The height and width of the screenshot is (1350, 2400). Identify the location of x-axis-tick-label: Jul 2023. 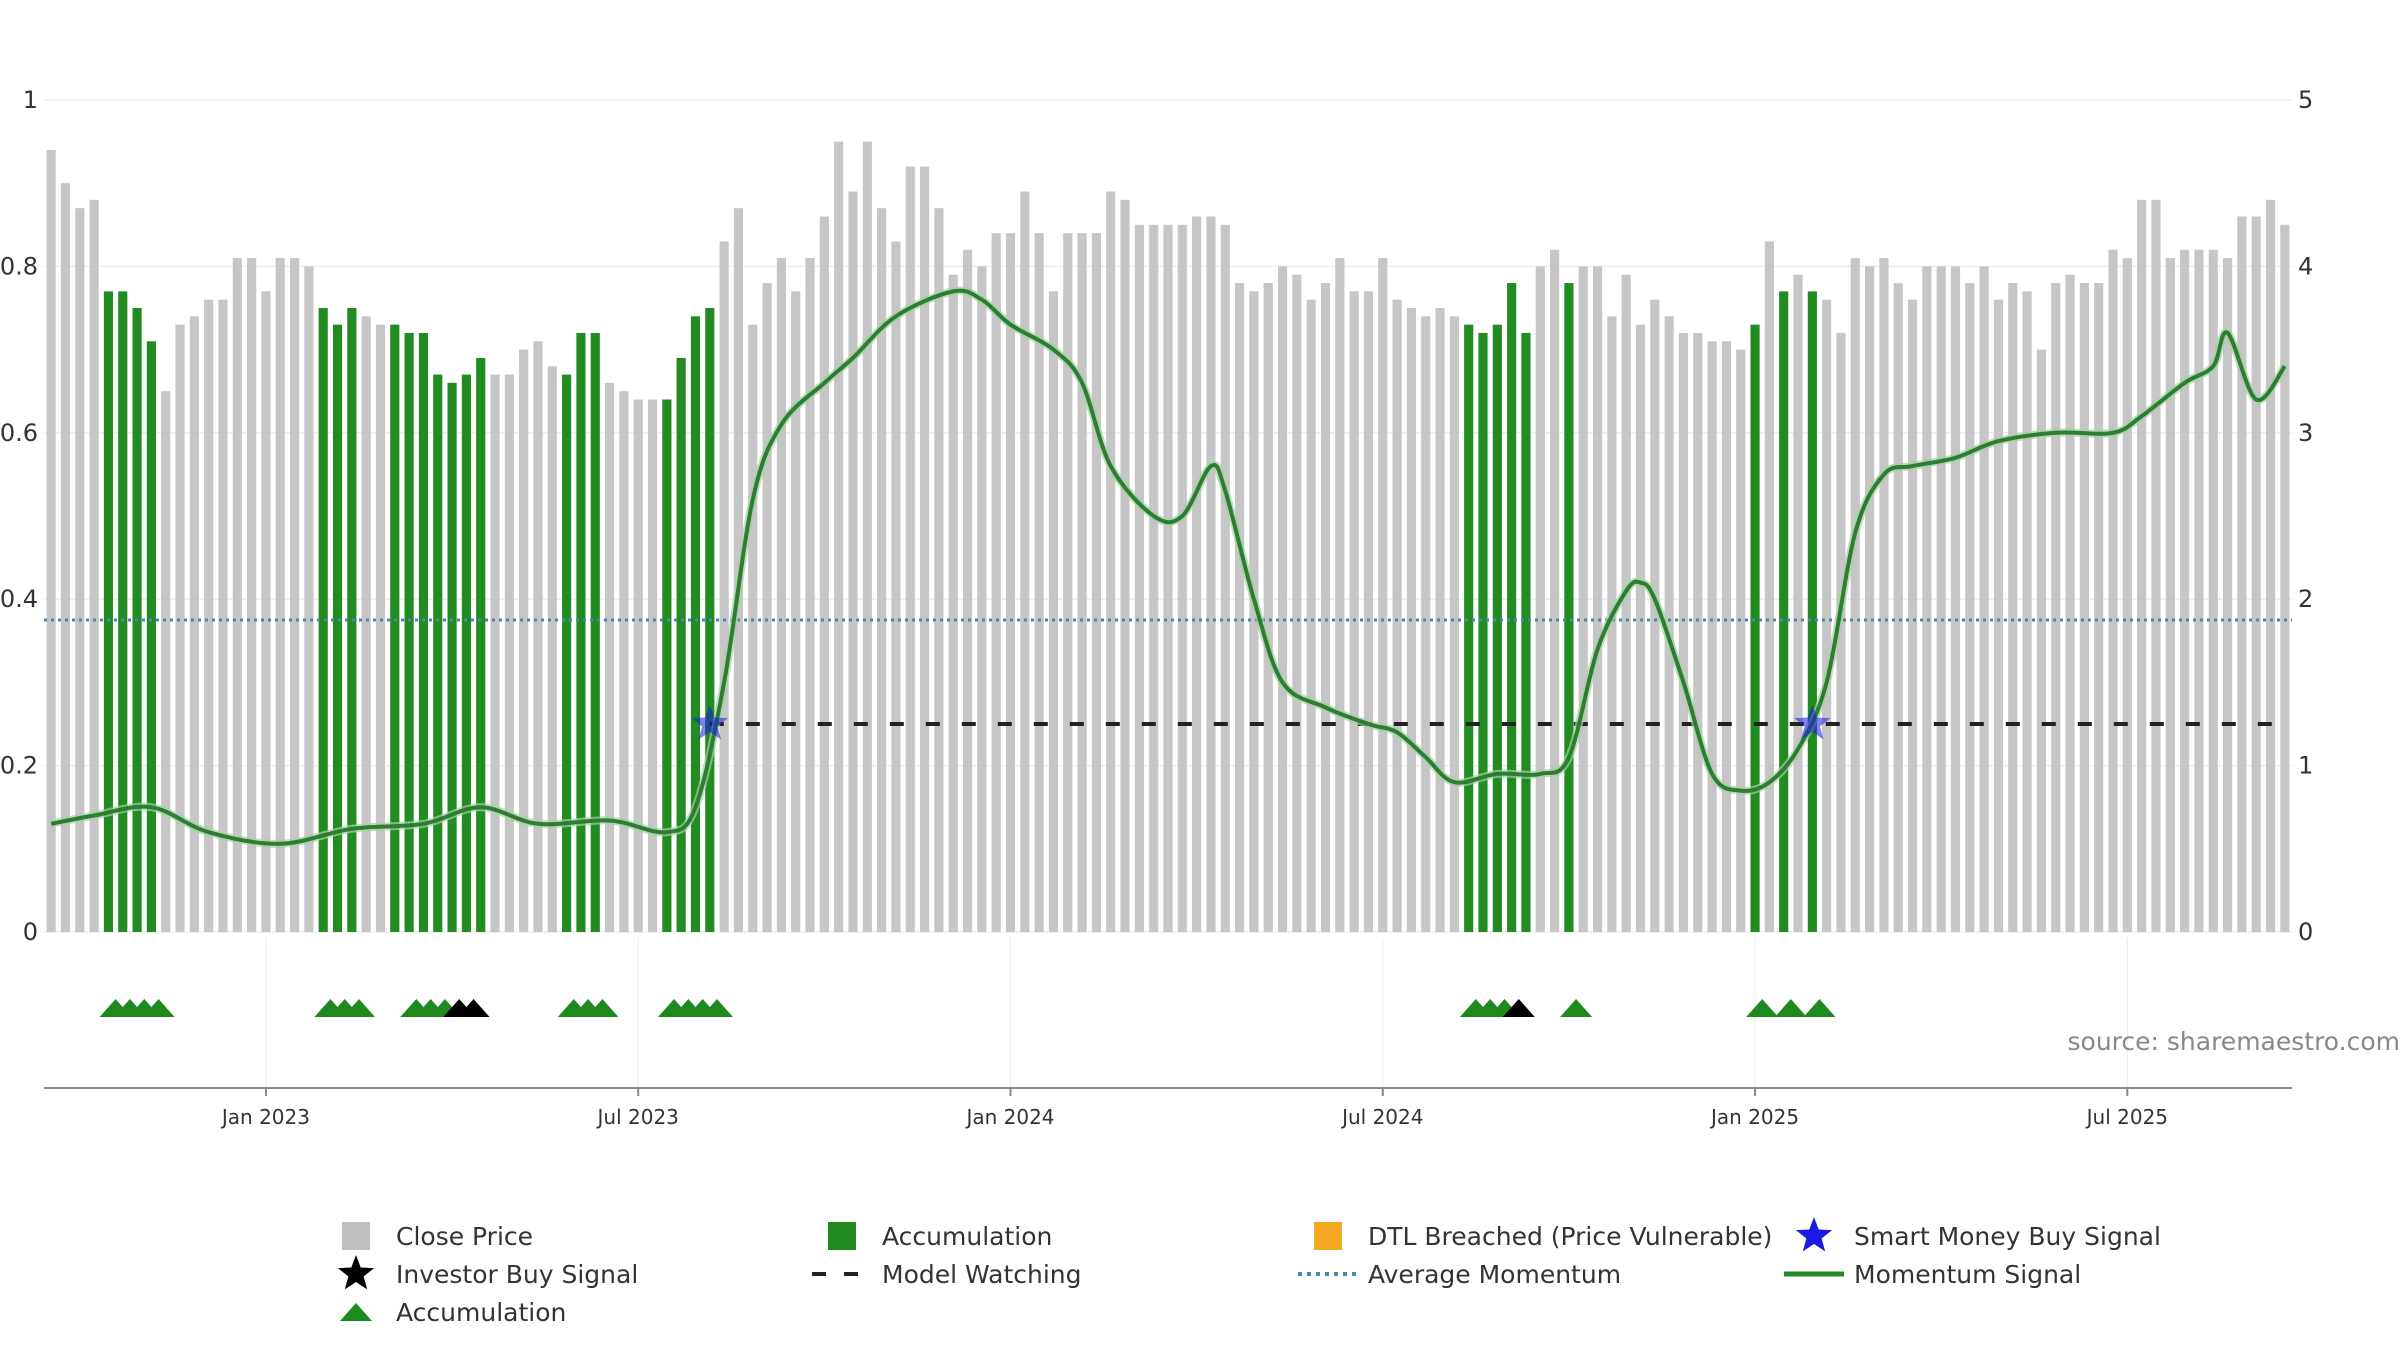
(637, 1117).